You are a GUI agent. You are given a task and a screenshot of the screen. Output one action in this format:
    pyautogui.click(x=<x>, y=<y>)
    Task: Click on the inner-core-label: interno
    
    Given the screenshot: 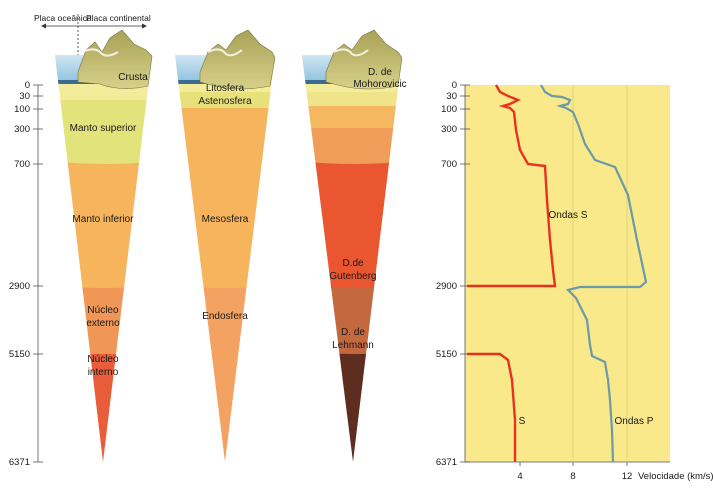 What is the action you would take?
    pyautogui.click(x=103, y=372)
    